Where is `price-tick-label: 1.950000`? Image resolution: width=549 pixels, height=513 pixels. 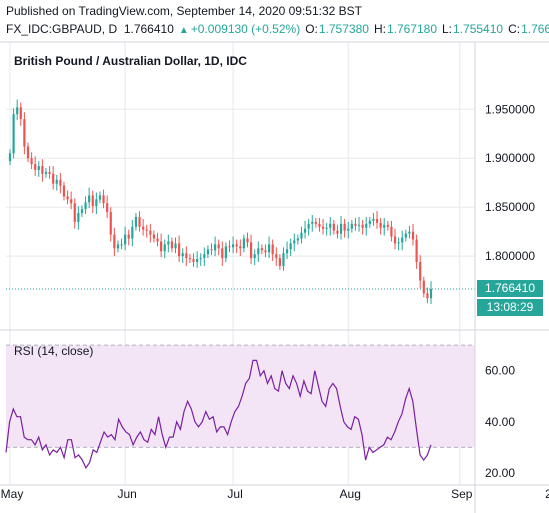
price-tick-label: 1.950000 is located at coordinates (510, 109).